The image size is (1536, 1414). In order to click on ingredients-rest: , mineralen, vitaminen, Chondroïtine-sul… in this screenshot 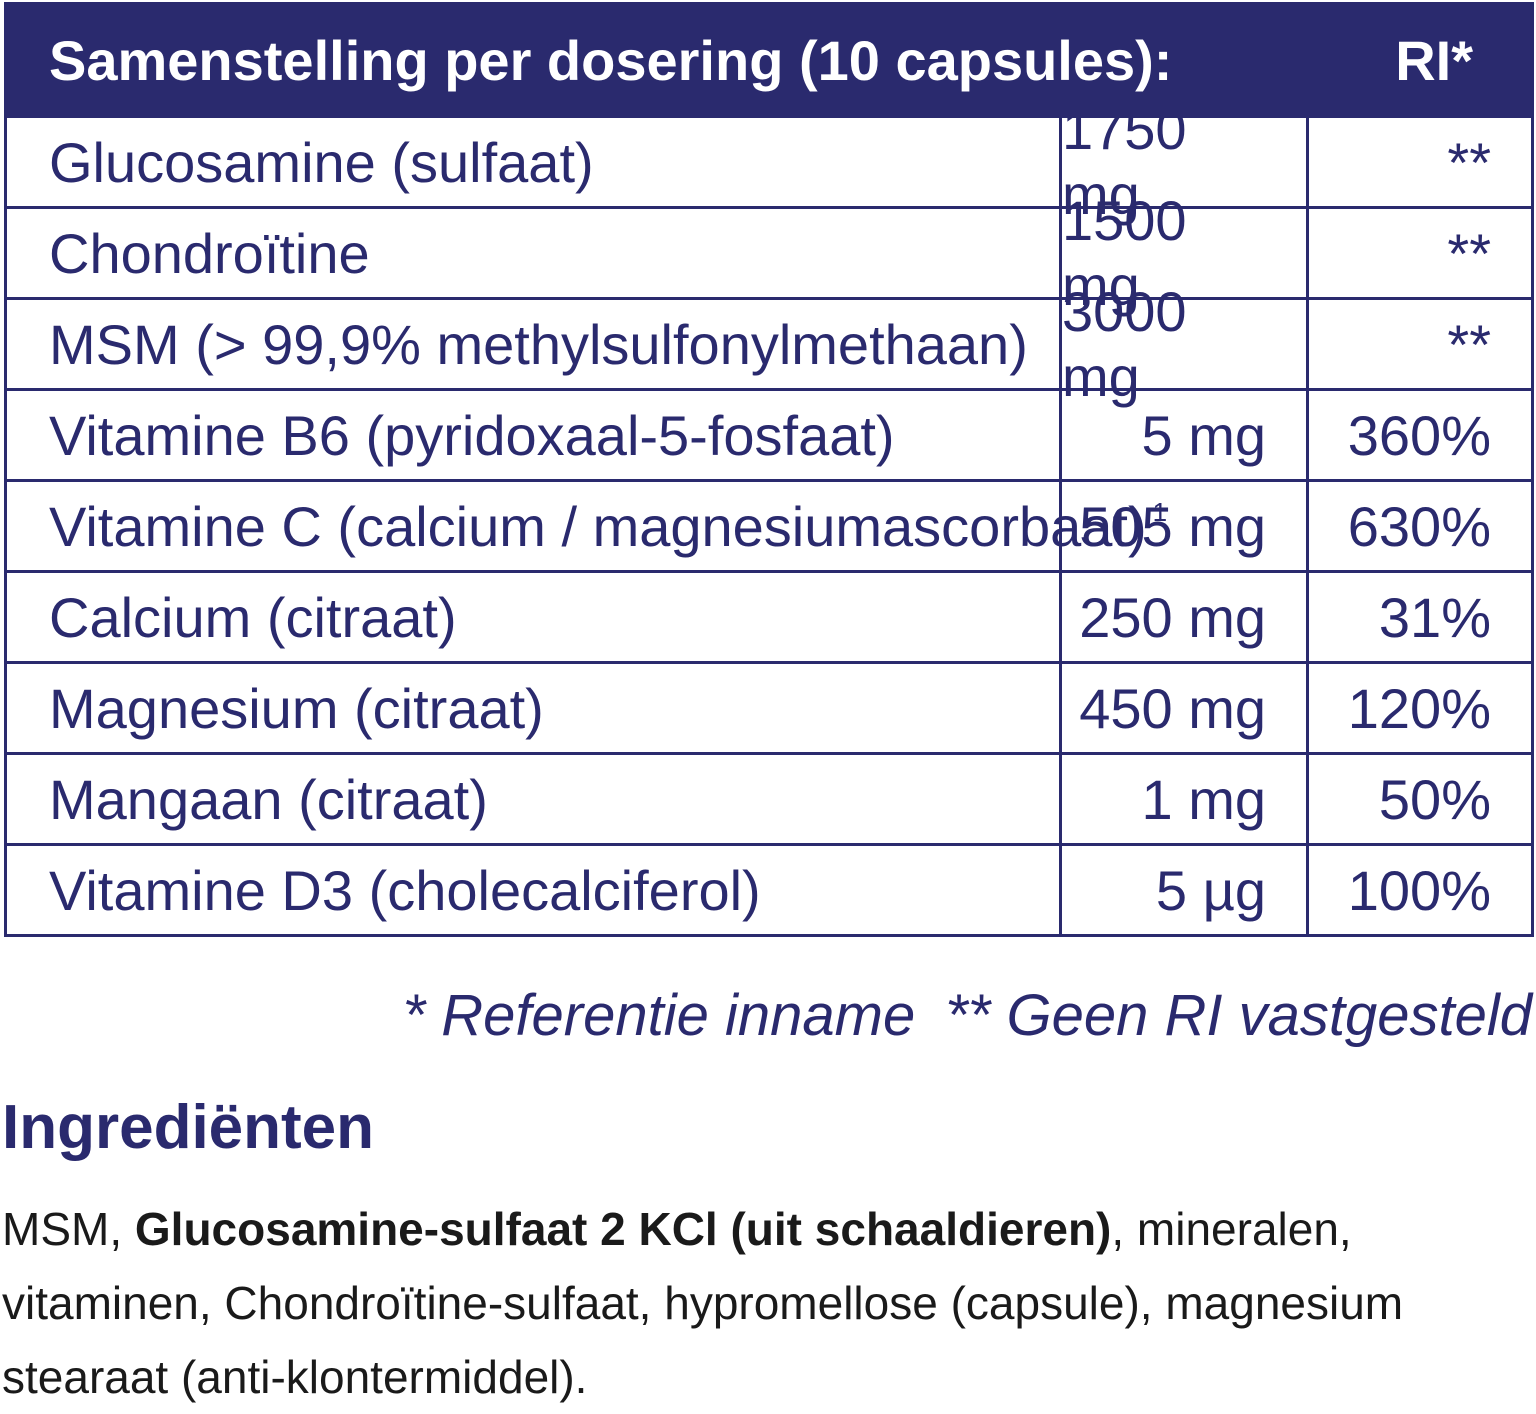, I will do `click(703, 1303)`.